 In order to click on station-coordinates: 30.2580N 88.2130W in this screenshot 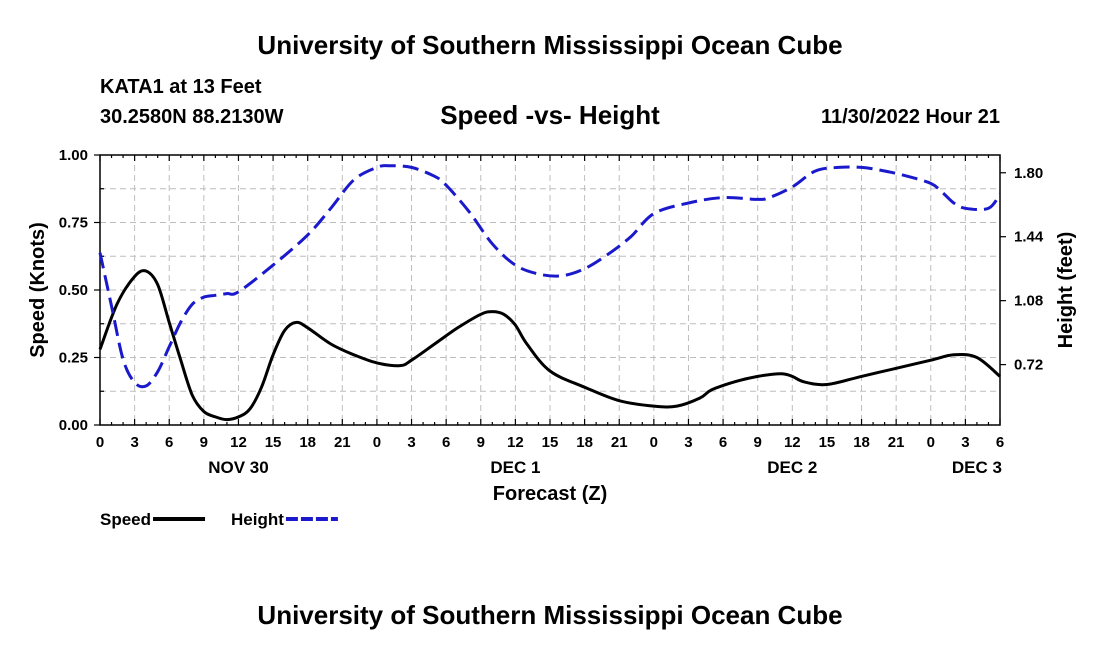, I will do `click(192, 117)`.